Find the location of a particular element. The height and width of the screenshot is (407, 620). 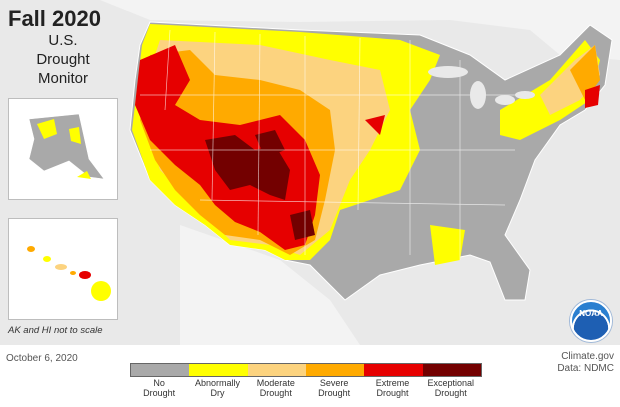

legend-label-line-1: Exceptional is located at coordinates (451, 383).